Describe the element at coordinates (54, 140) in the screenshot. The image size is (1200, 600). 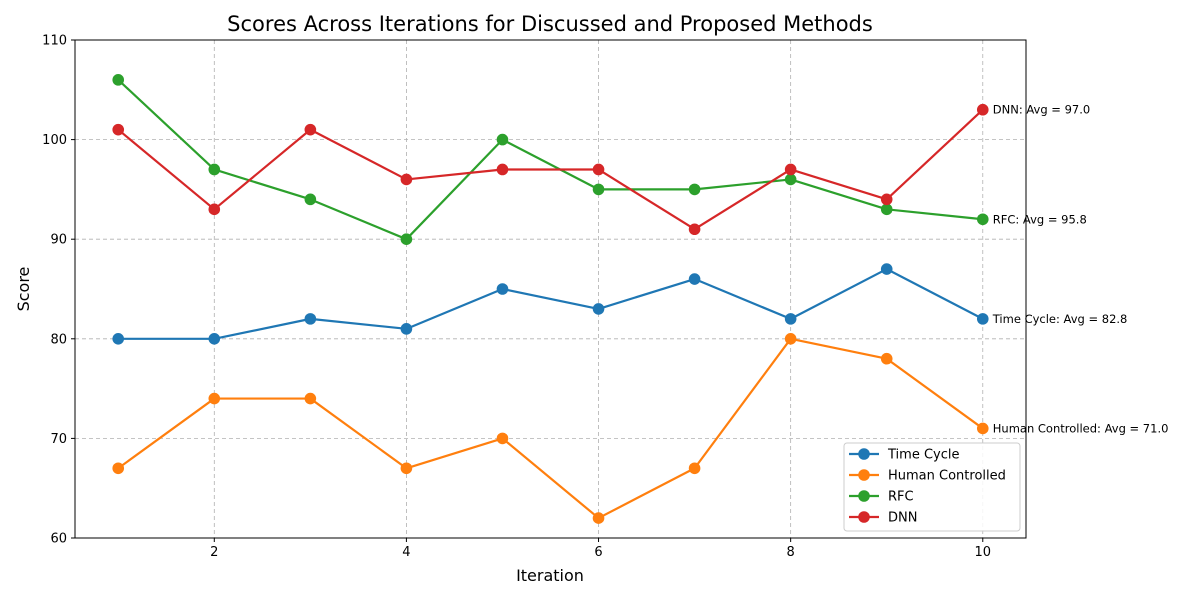
I see `y-tick-label: 100` at that location.